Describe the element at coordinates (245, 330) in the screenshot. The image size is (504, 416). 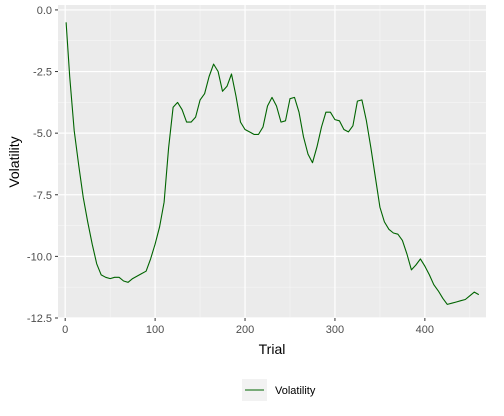
I see `x-tick-label: 200` at that location.